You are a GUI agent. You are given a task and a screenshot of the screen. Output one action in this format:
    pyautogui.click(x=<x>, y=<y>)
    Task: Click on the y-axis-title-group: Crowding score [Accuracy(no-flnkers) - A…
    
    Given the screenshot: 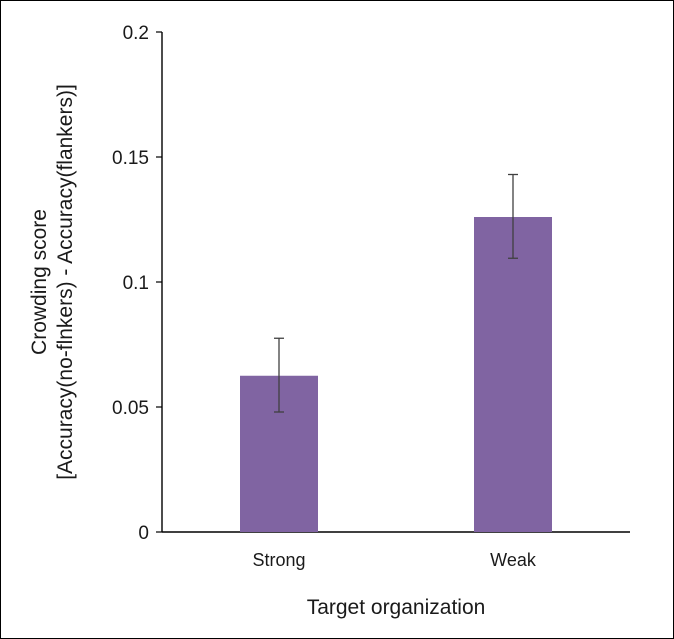 What is the action you would take?
    pyautogui.click(x=52, y=282)
    